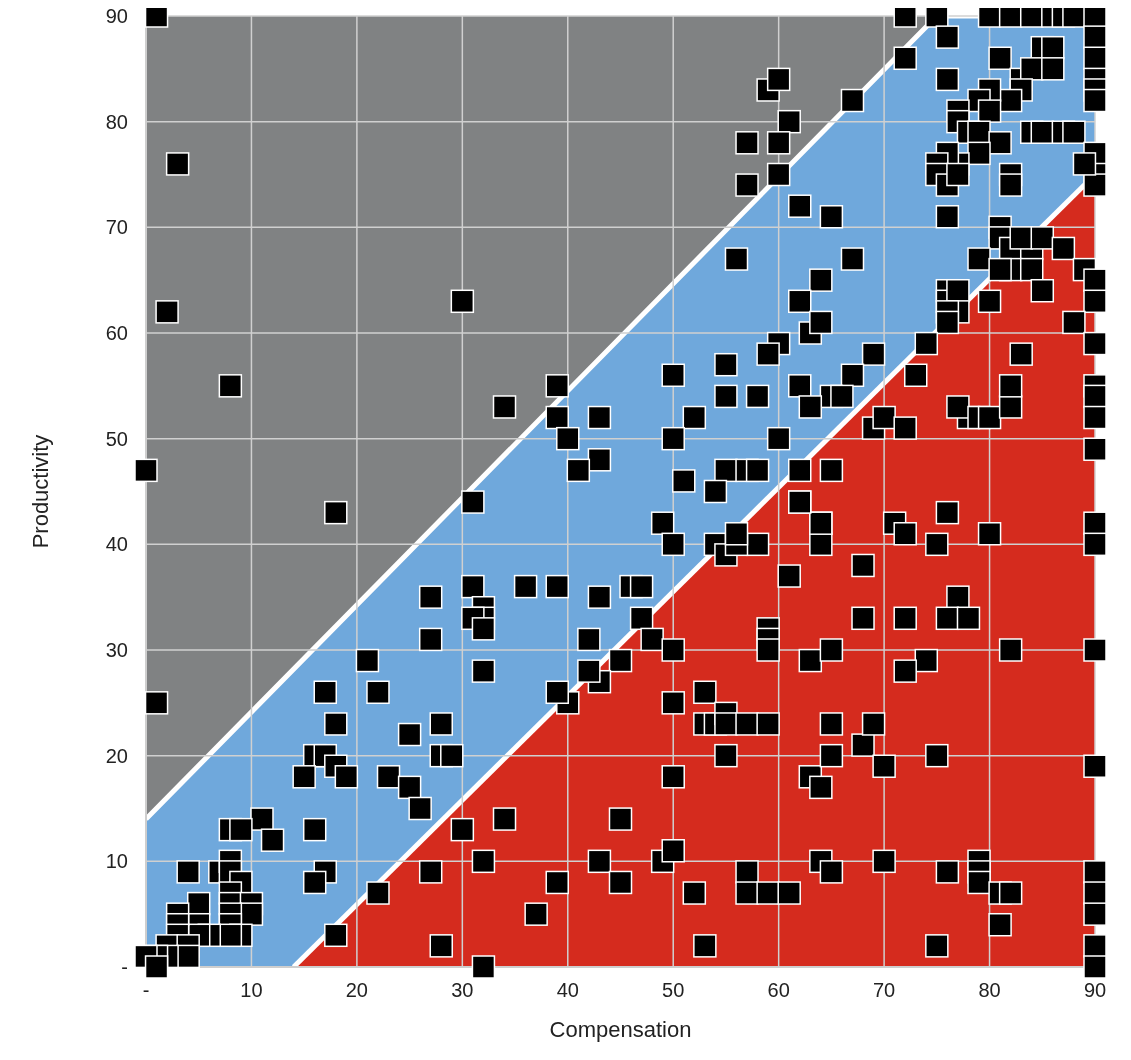 This screenshot has width=1131, height=1060. Describe the element at coordinates (778, 990) in the screenshot. I see `x-tick-label: 60` at that location.